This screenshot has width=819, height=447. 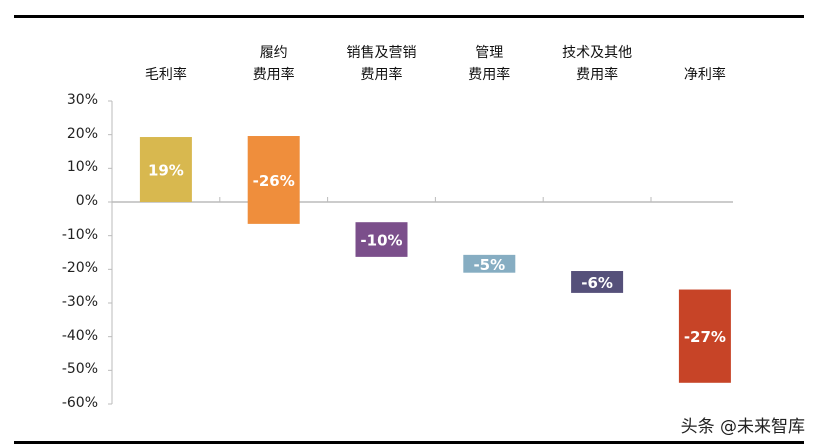 I want to click on category-label-line: 毛利率, so click(x=165, y=75).